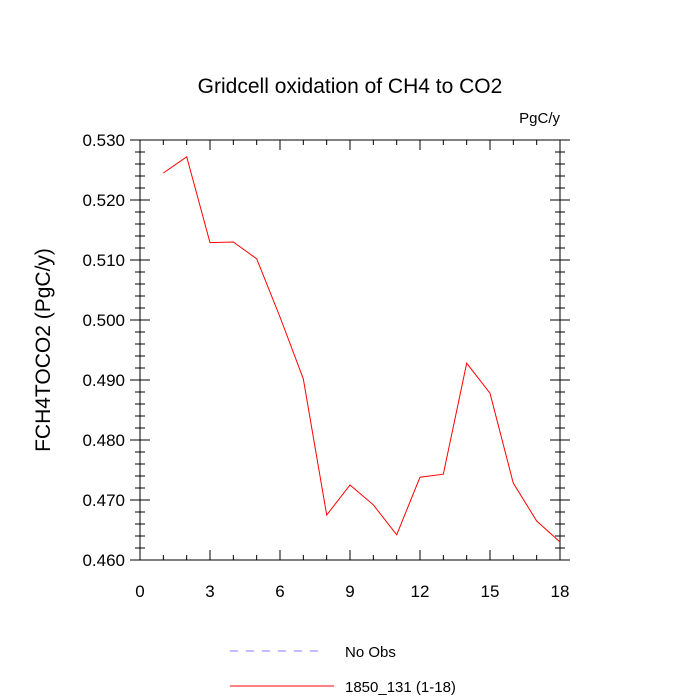 The image size is (700, 700). What do you see at coordinates (343, 670) in the screenshot?
I see `legend: No Obs 1850_131 (1-18)` at bounding box center [343, 670].